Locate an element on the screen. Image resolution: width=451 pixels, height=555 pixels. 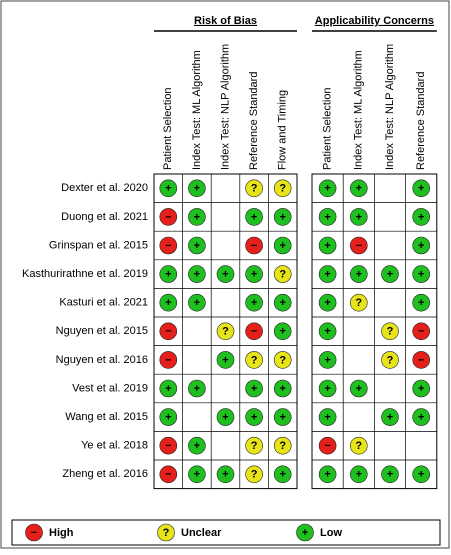
row-label: Grinspan et al. 2015 is located at coordinates (98, 245).